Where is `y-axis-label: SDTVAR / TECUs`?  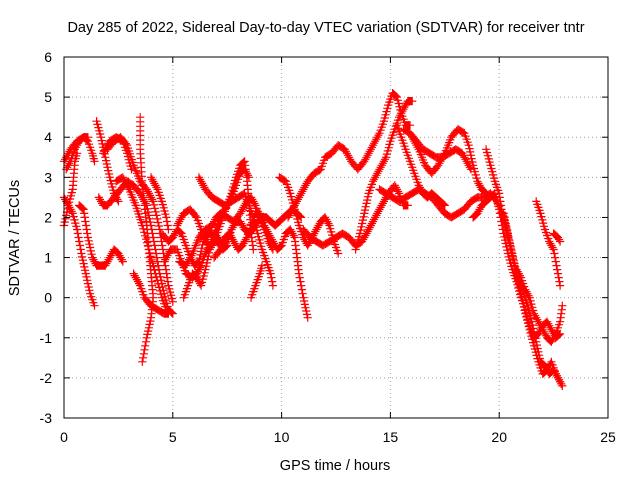
y-axis-label: SDTVAR / TECUs is located at coordinates (15, 238).